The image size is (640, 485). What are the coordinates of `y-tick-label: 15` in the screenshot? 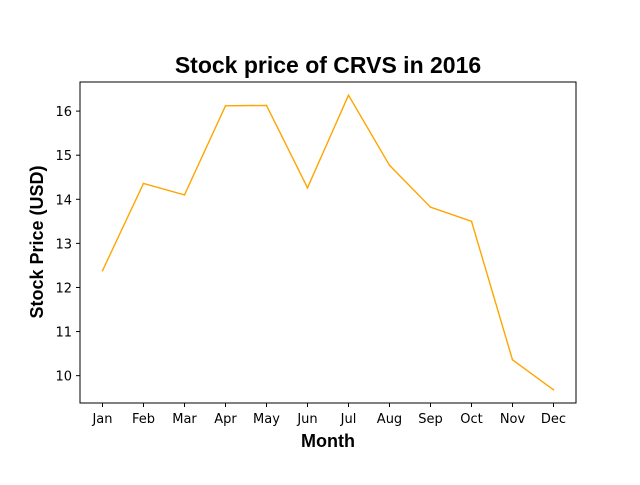 It's located at (63, 156).